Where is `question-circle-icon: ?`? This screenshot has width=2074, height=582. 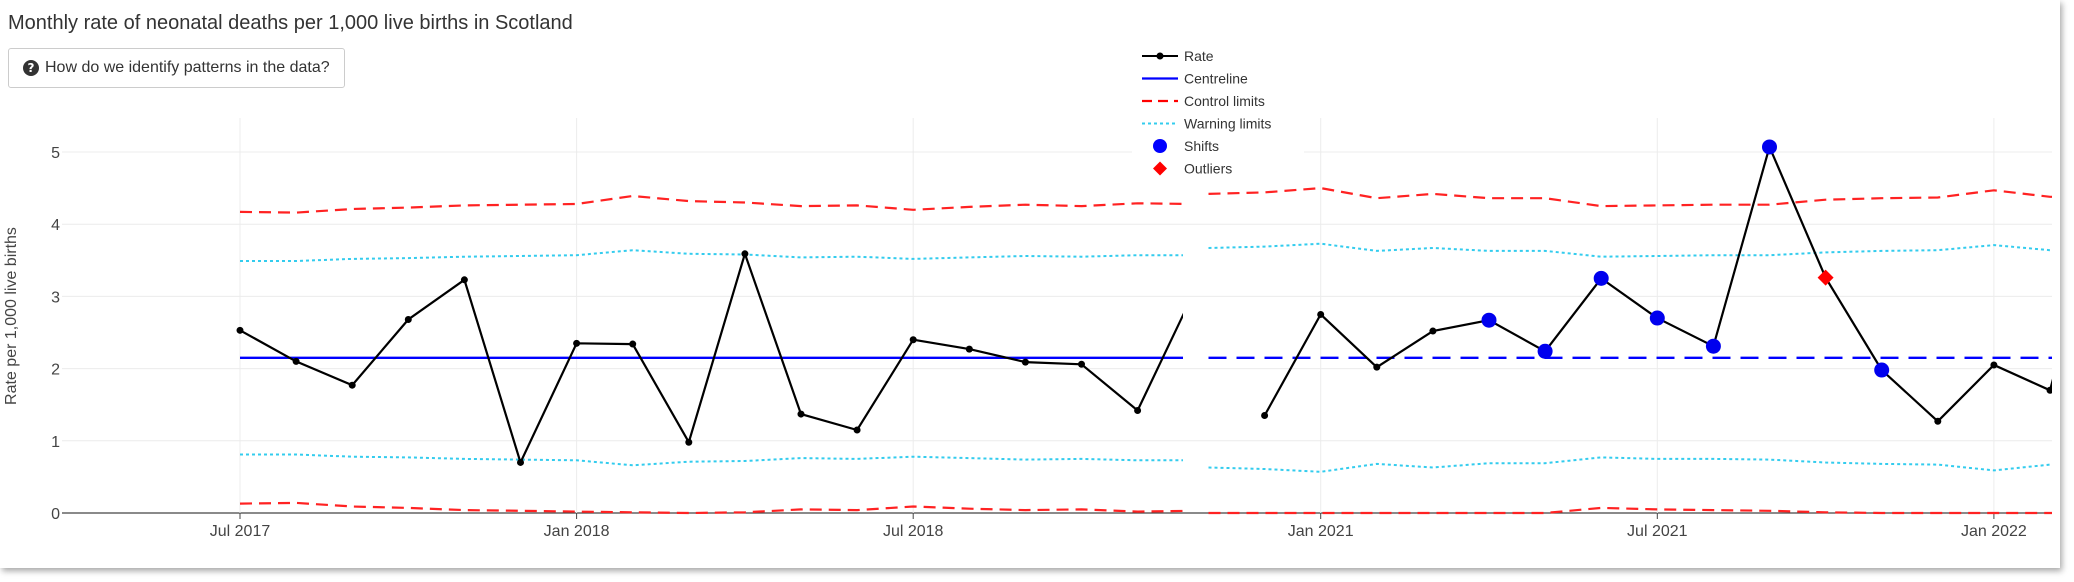
question-circle-icon: ? is located at coordinates (31, 68).